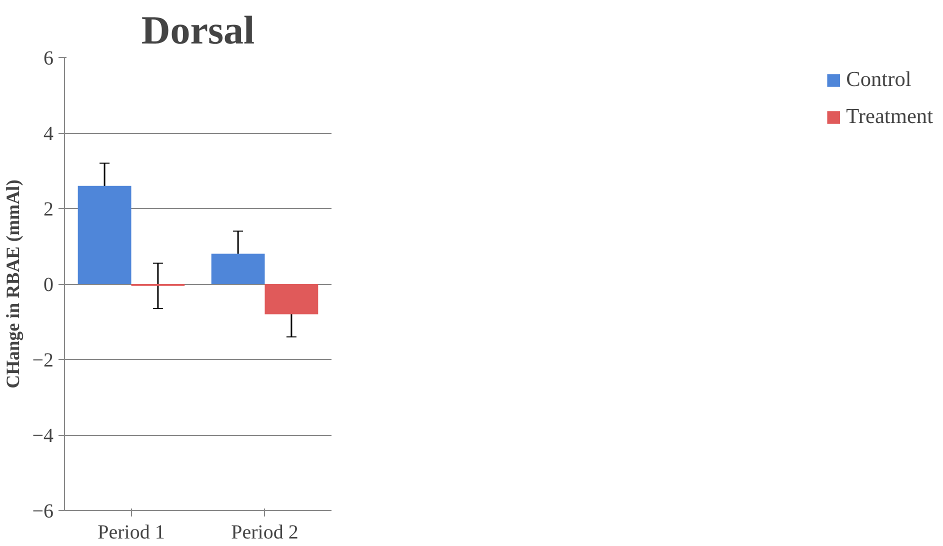  Describe the element at coordinates (198, 30) in the screenshot. I see `chart-title: Dorsal` at that location.